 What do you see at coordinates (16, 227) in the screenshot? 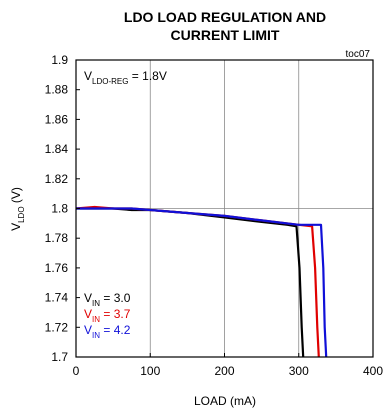
I see `y-axis-label-main: V` at bounding box center [16, 227].